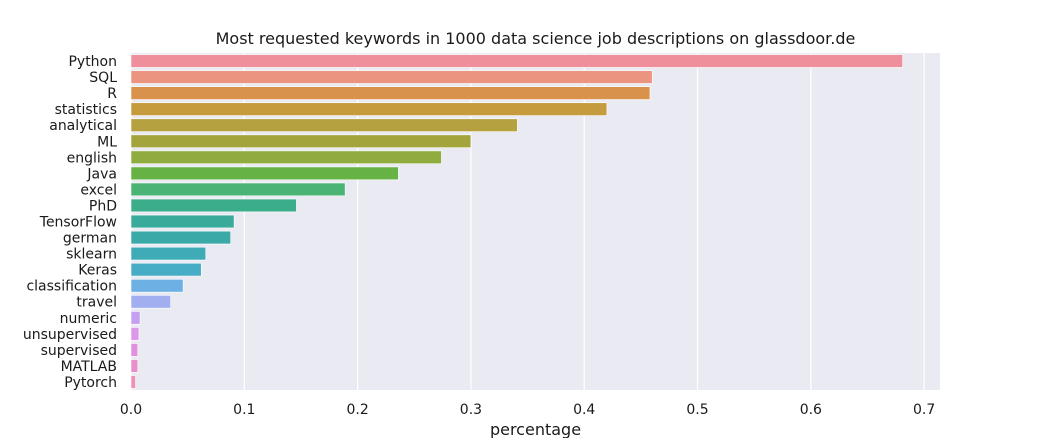 Image resolution: width=1046 pixels, height=438 pixels. What do you see at coordinates (71, 287) in the screenshot?
I see `category-label: classification` at bounding box center [71, 287].